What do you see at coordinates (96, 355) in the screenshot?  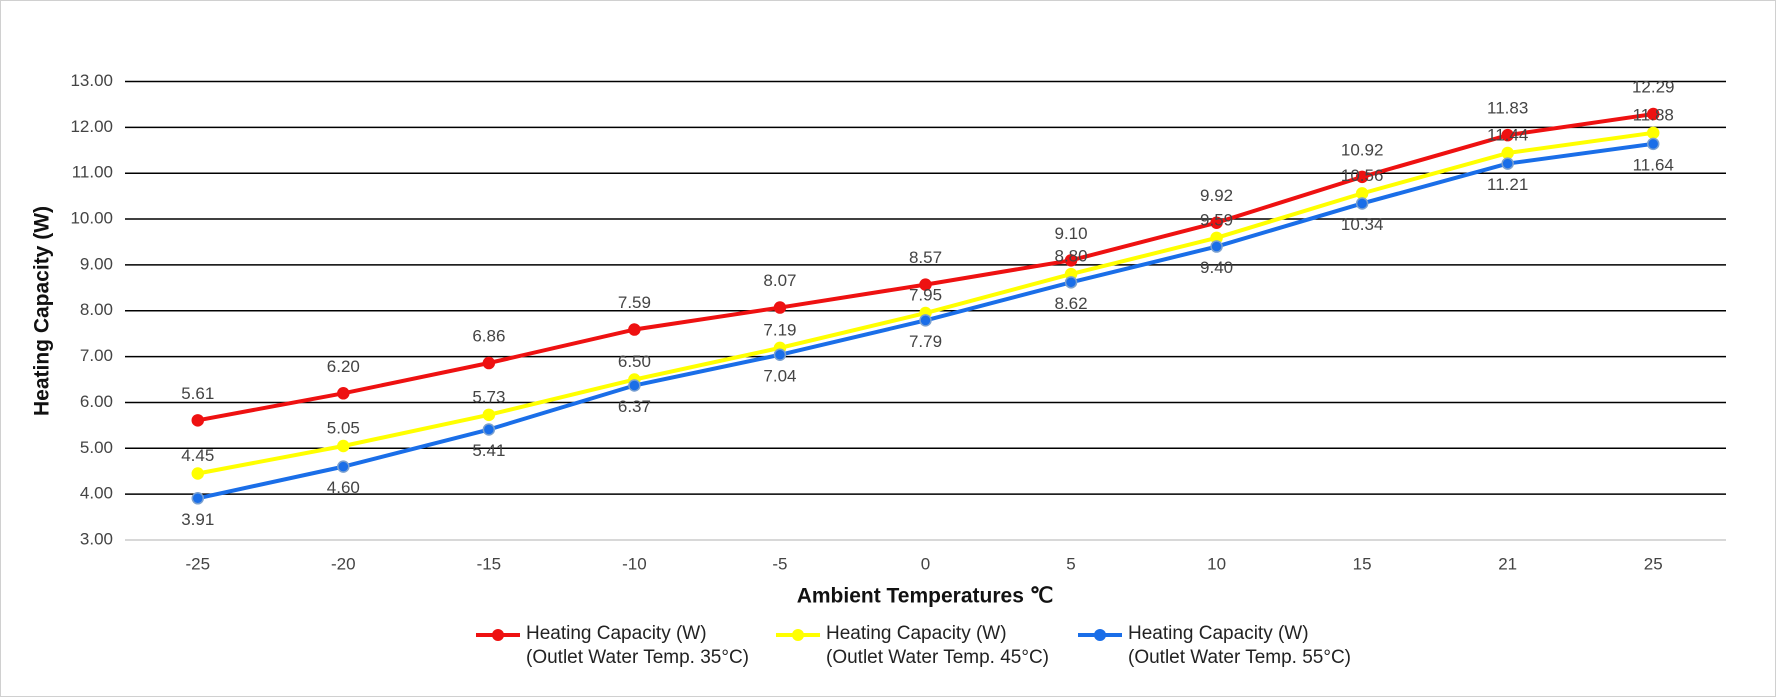 I see `y-tick-label: 7.00` at bounding box center [96, 355].